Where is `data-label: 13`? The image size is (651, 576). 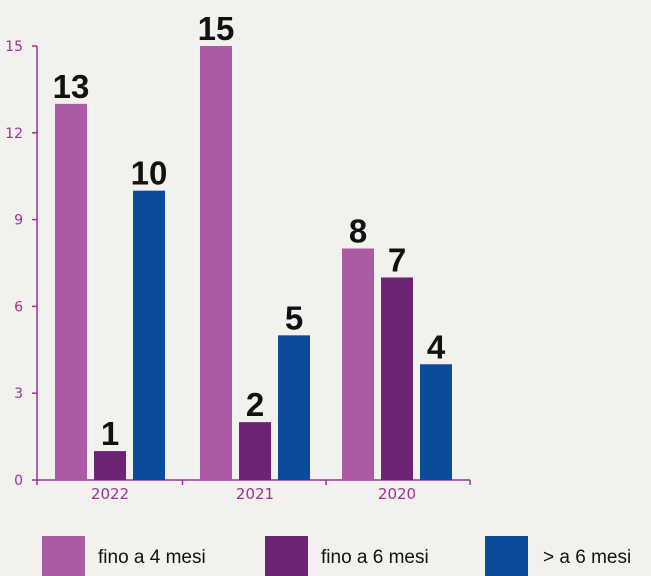
data-label: 13 is located at coordinates (71, 86).